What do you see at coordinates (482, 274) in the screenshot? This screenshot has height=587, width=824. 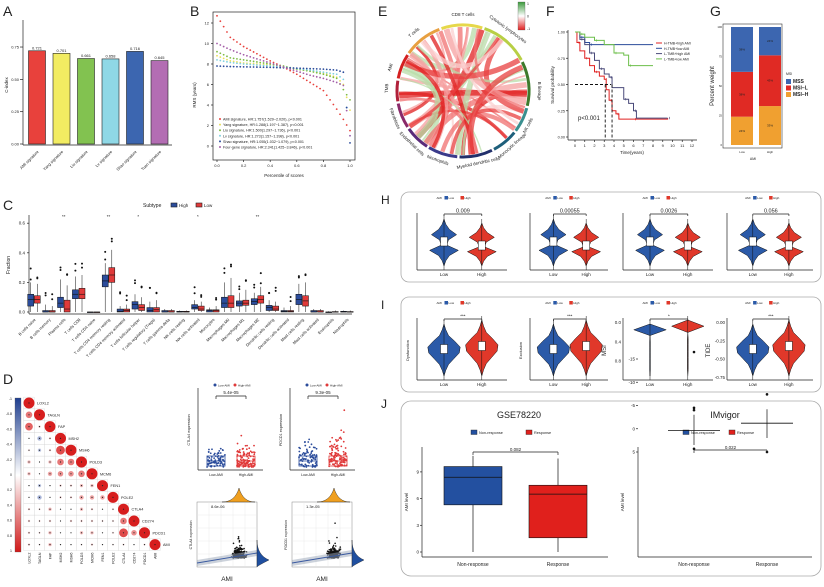 I see `category-label: High` at bounding box center [482, 274].